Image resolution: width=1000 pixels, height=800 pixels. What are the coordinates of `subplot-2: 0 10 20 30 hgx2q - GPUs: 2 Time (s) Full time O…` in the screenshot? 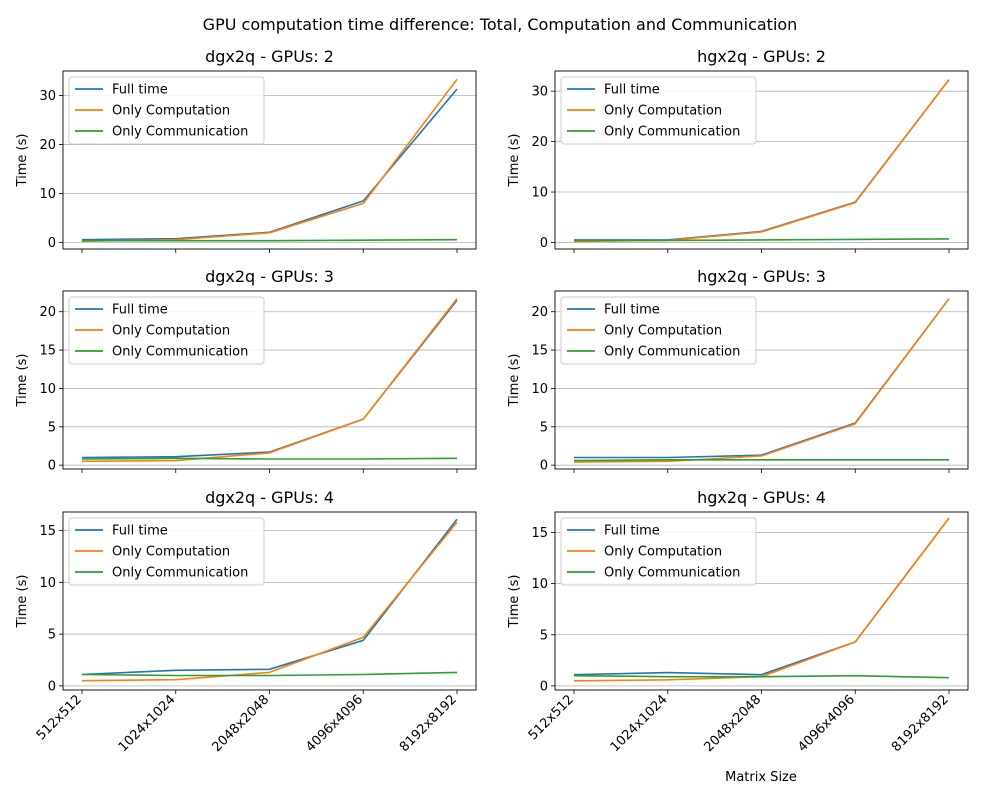 It's located at (738, 150).